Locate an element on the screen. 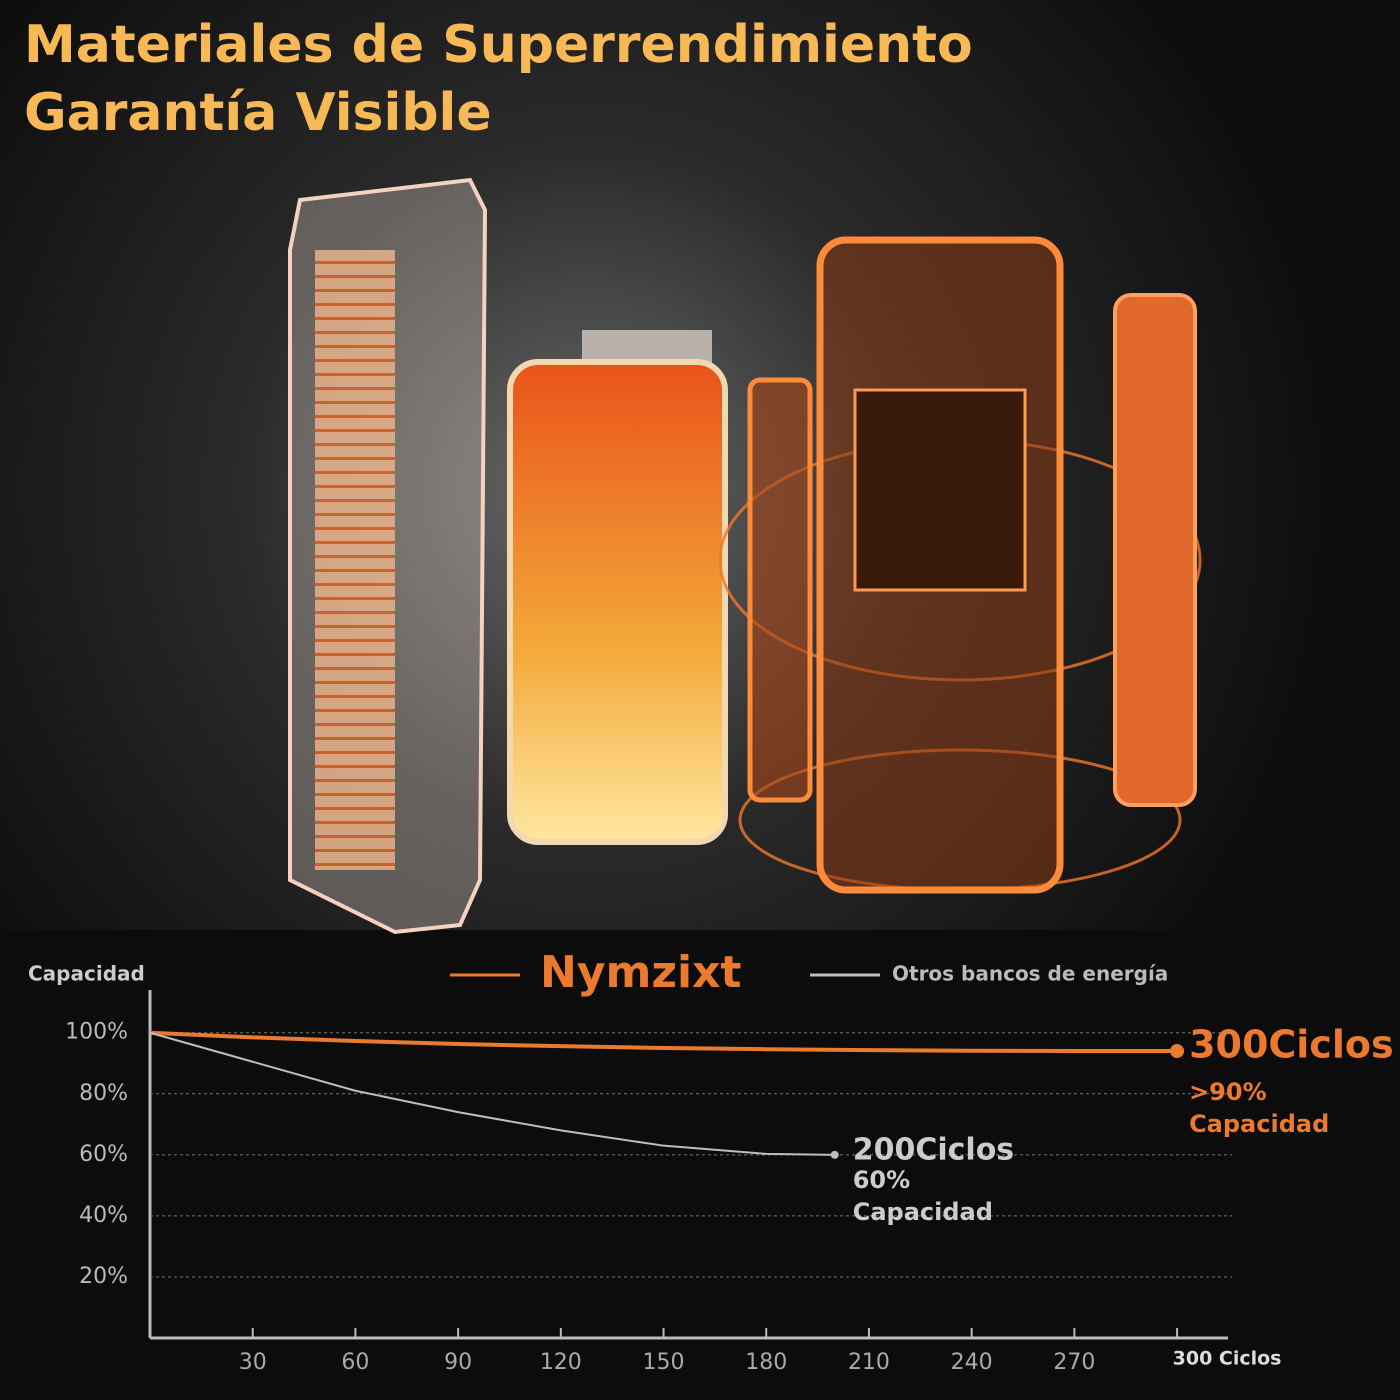 The height and width of the screenshot is (1400, 1400). panel-stripes is located at coordinates (355, 560).